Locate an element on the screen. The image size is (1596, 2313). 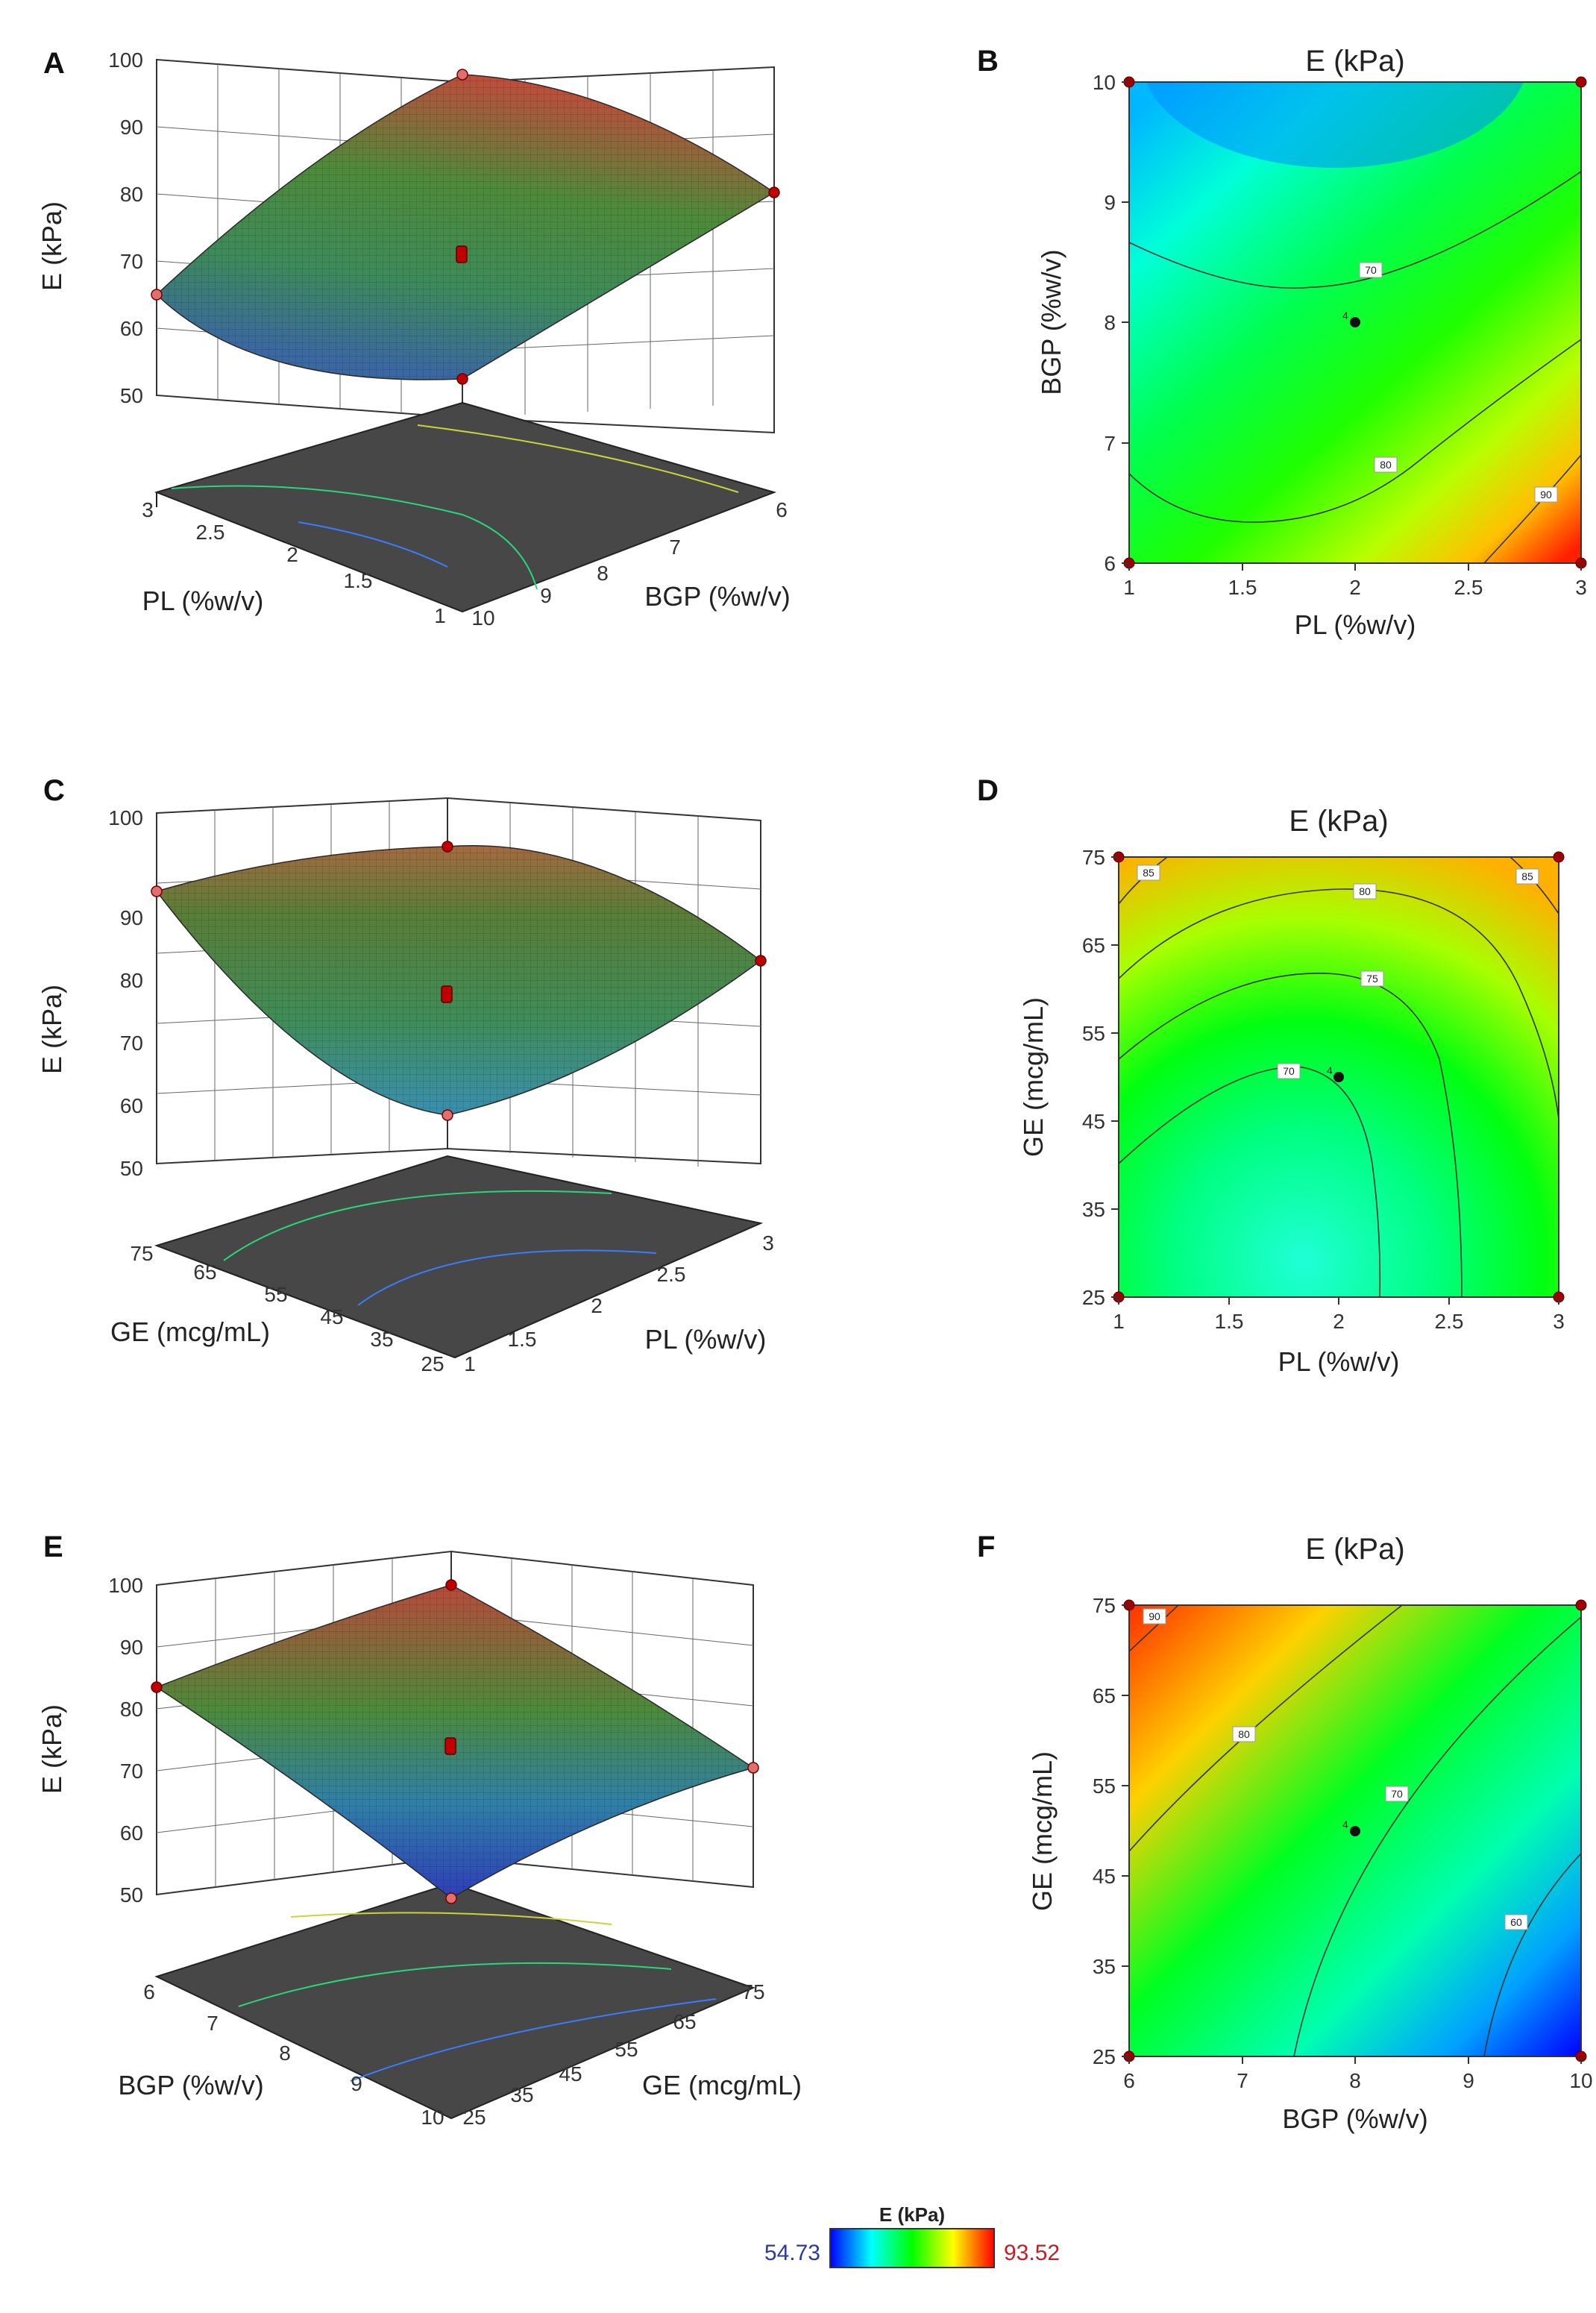
y-tick: 3 is located at coordinates (768, 1243).